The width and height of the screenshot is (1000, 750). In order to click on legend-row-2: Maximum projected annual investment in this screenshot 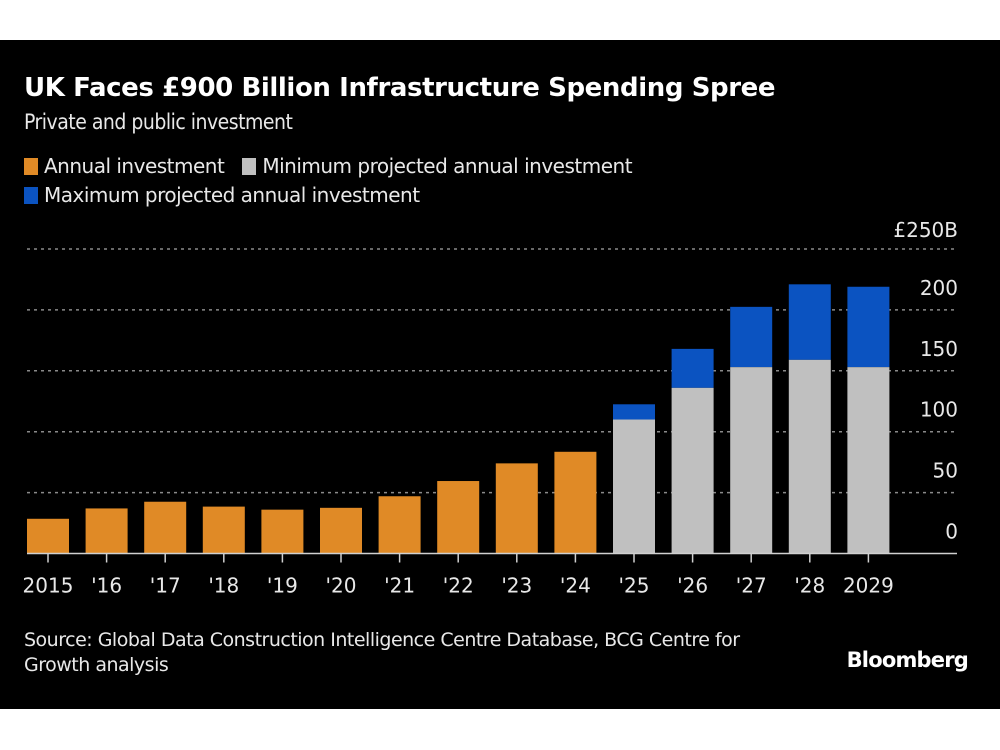, I will do `click(231, 195)`.